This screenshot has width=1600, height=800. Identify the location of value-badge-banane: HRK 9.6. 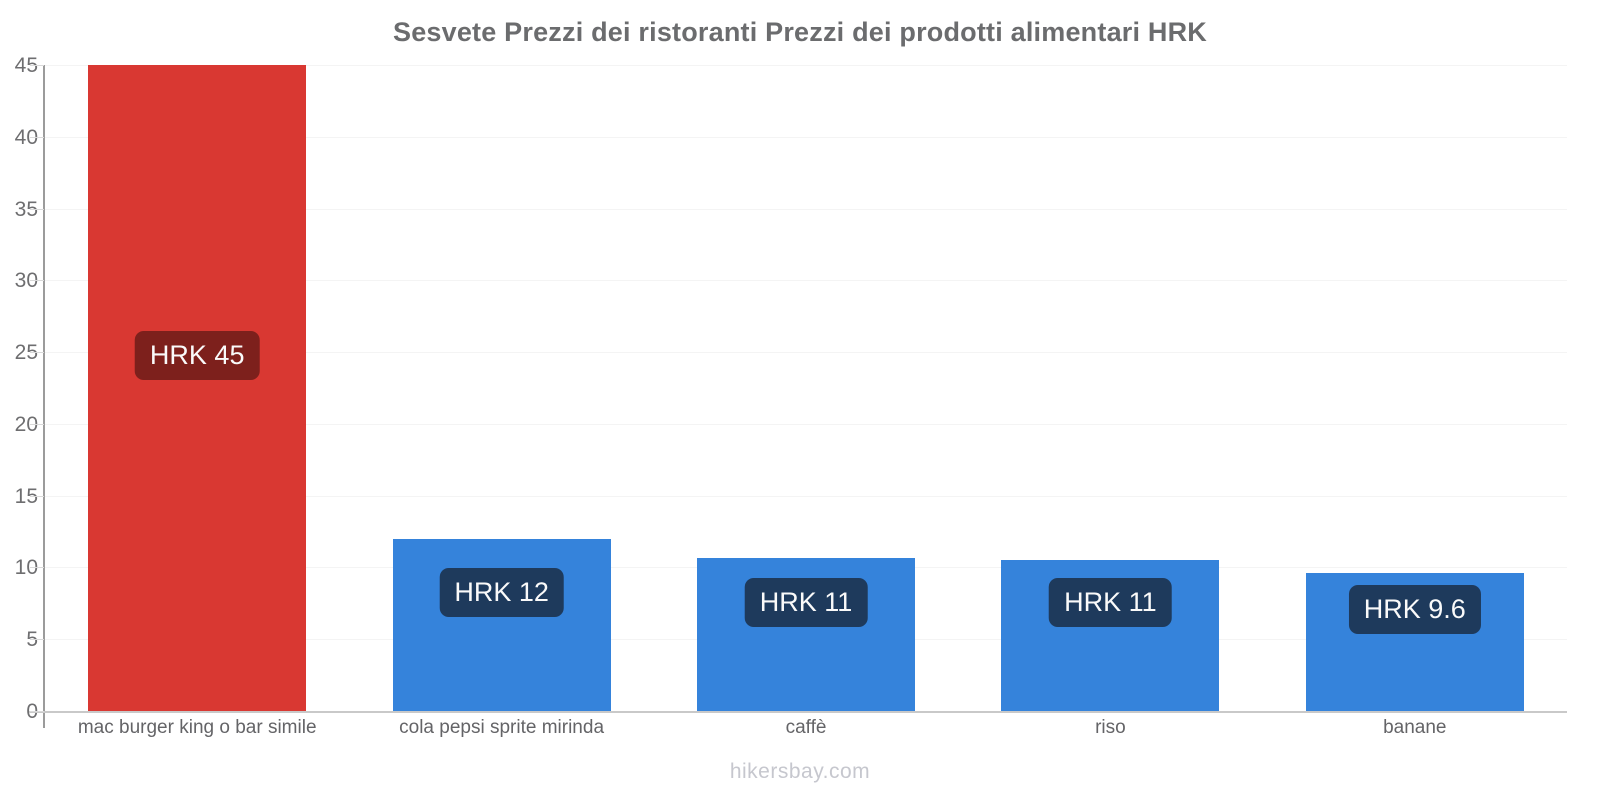
(1414, 610).